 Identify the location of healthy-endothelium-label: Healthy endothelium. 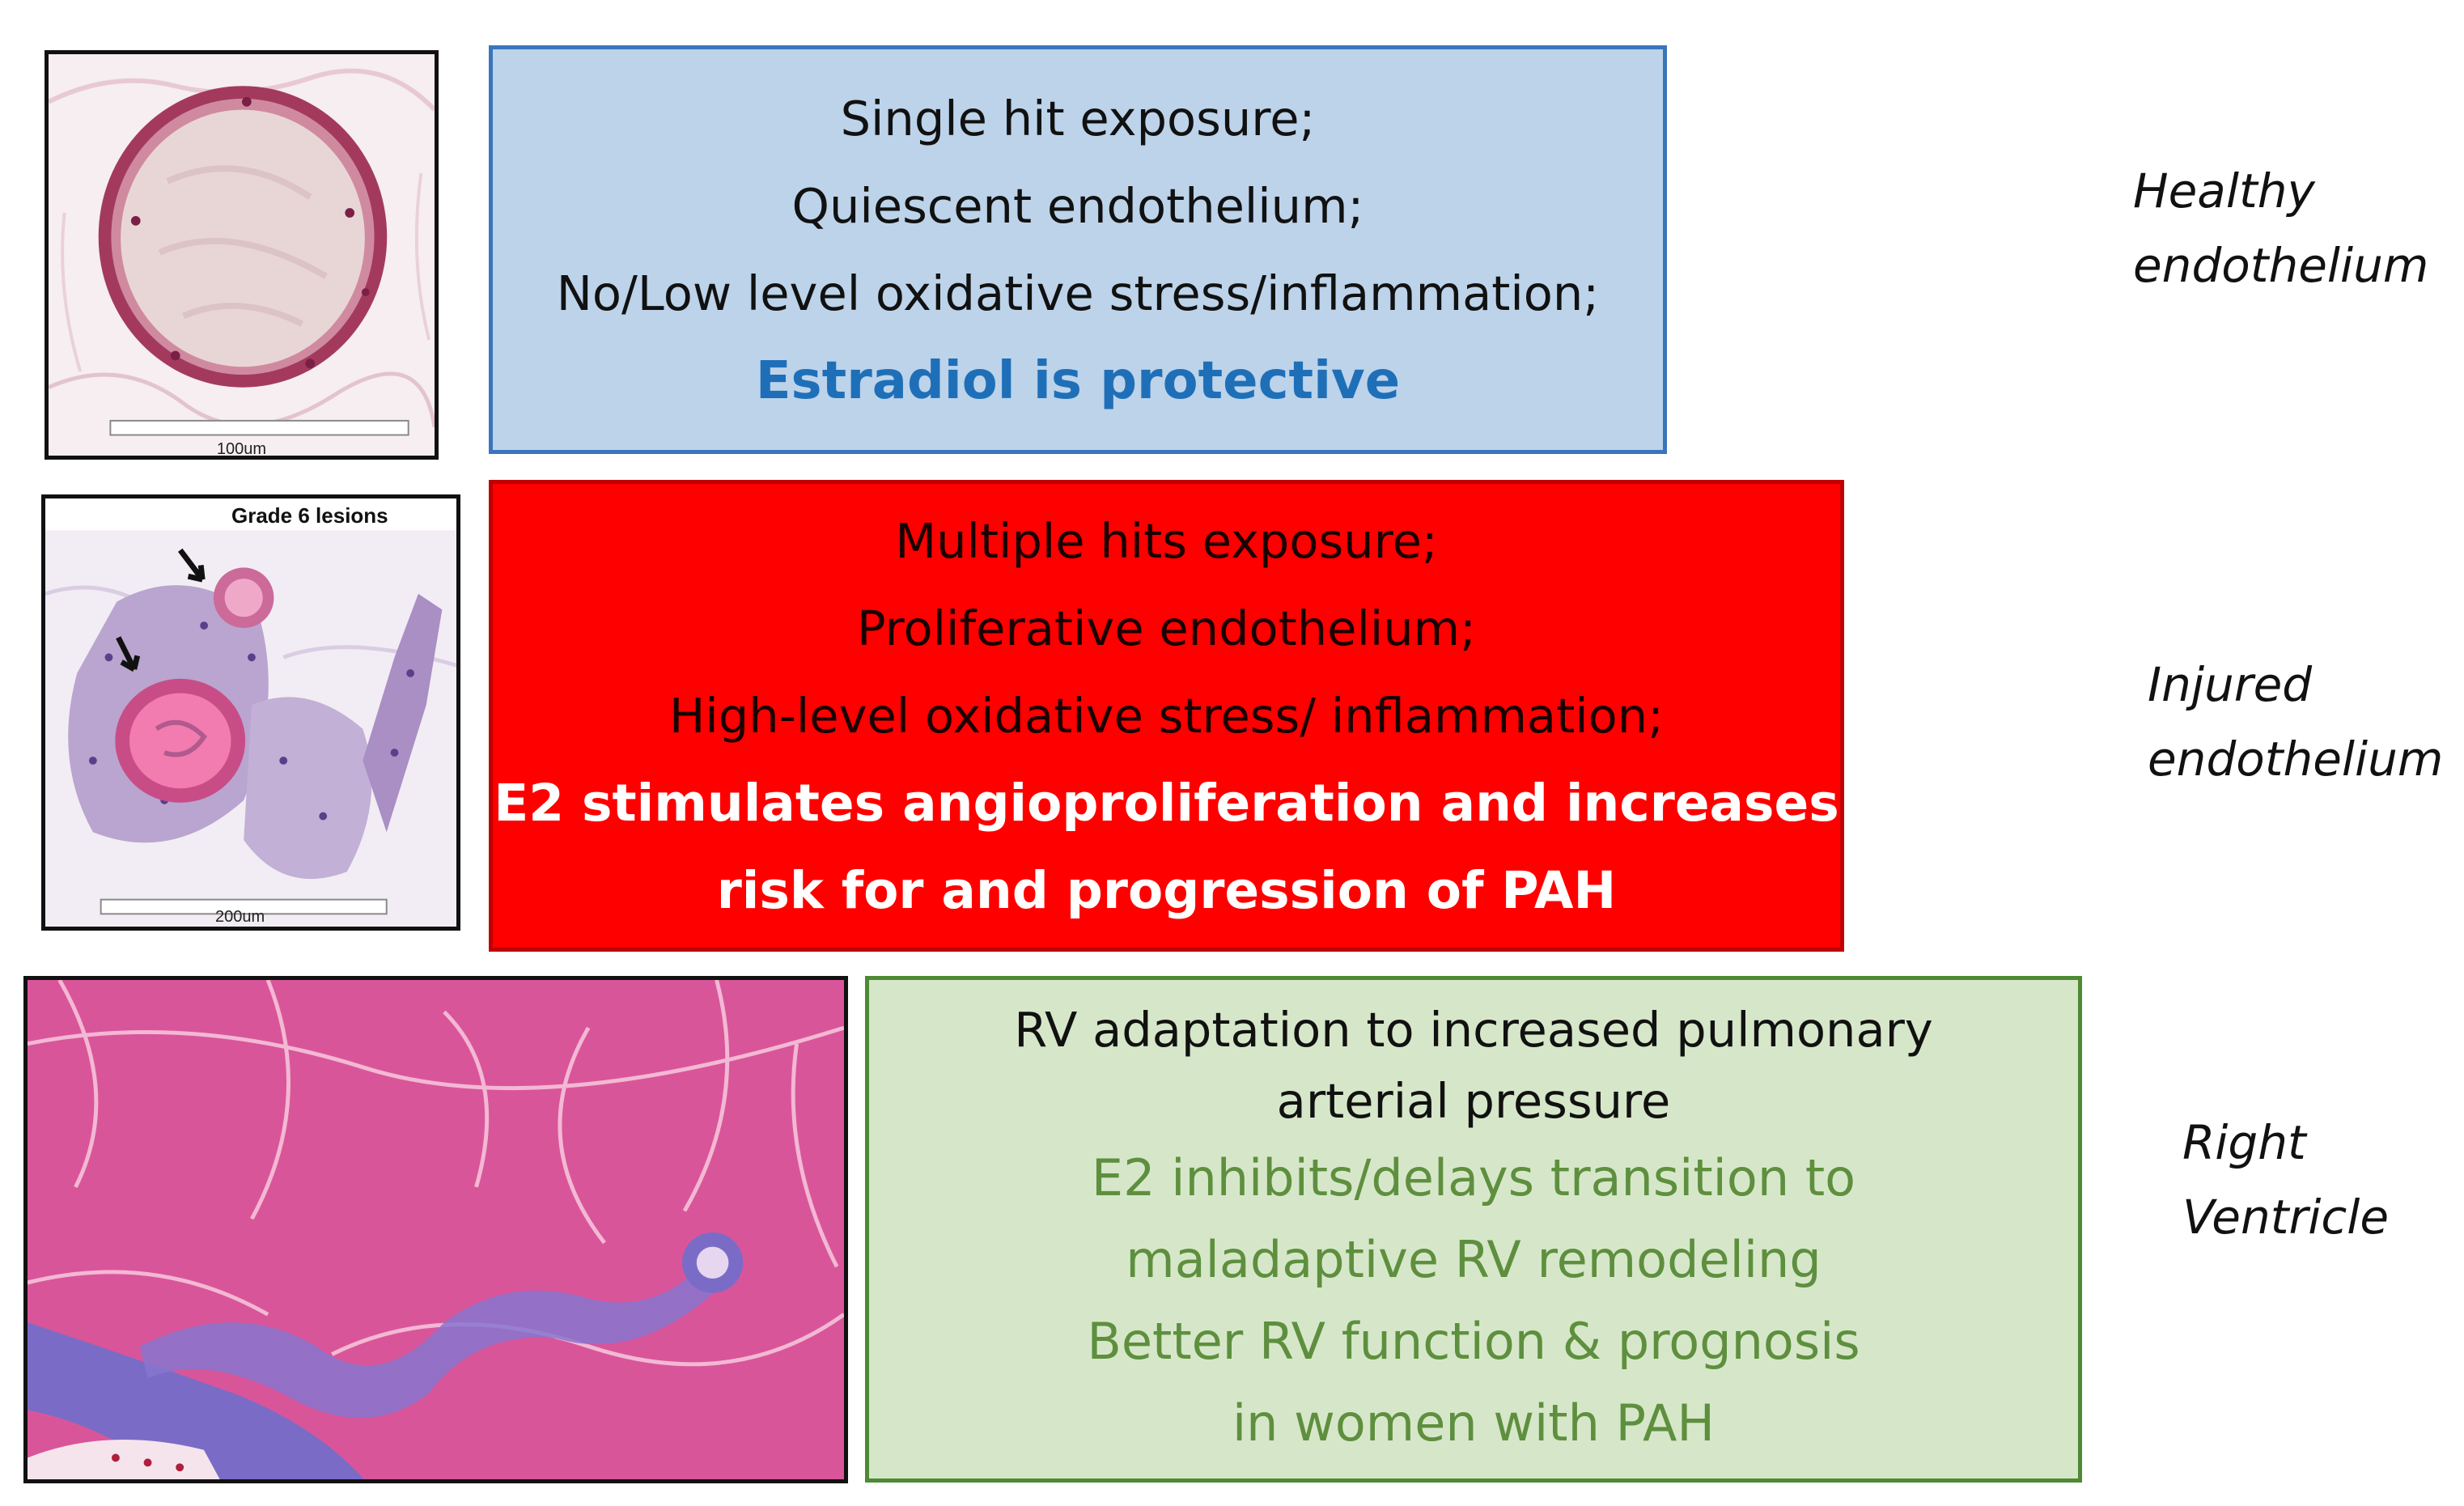
(2280, 228).